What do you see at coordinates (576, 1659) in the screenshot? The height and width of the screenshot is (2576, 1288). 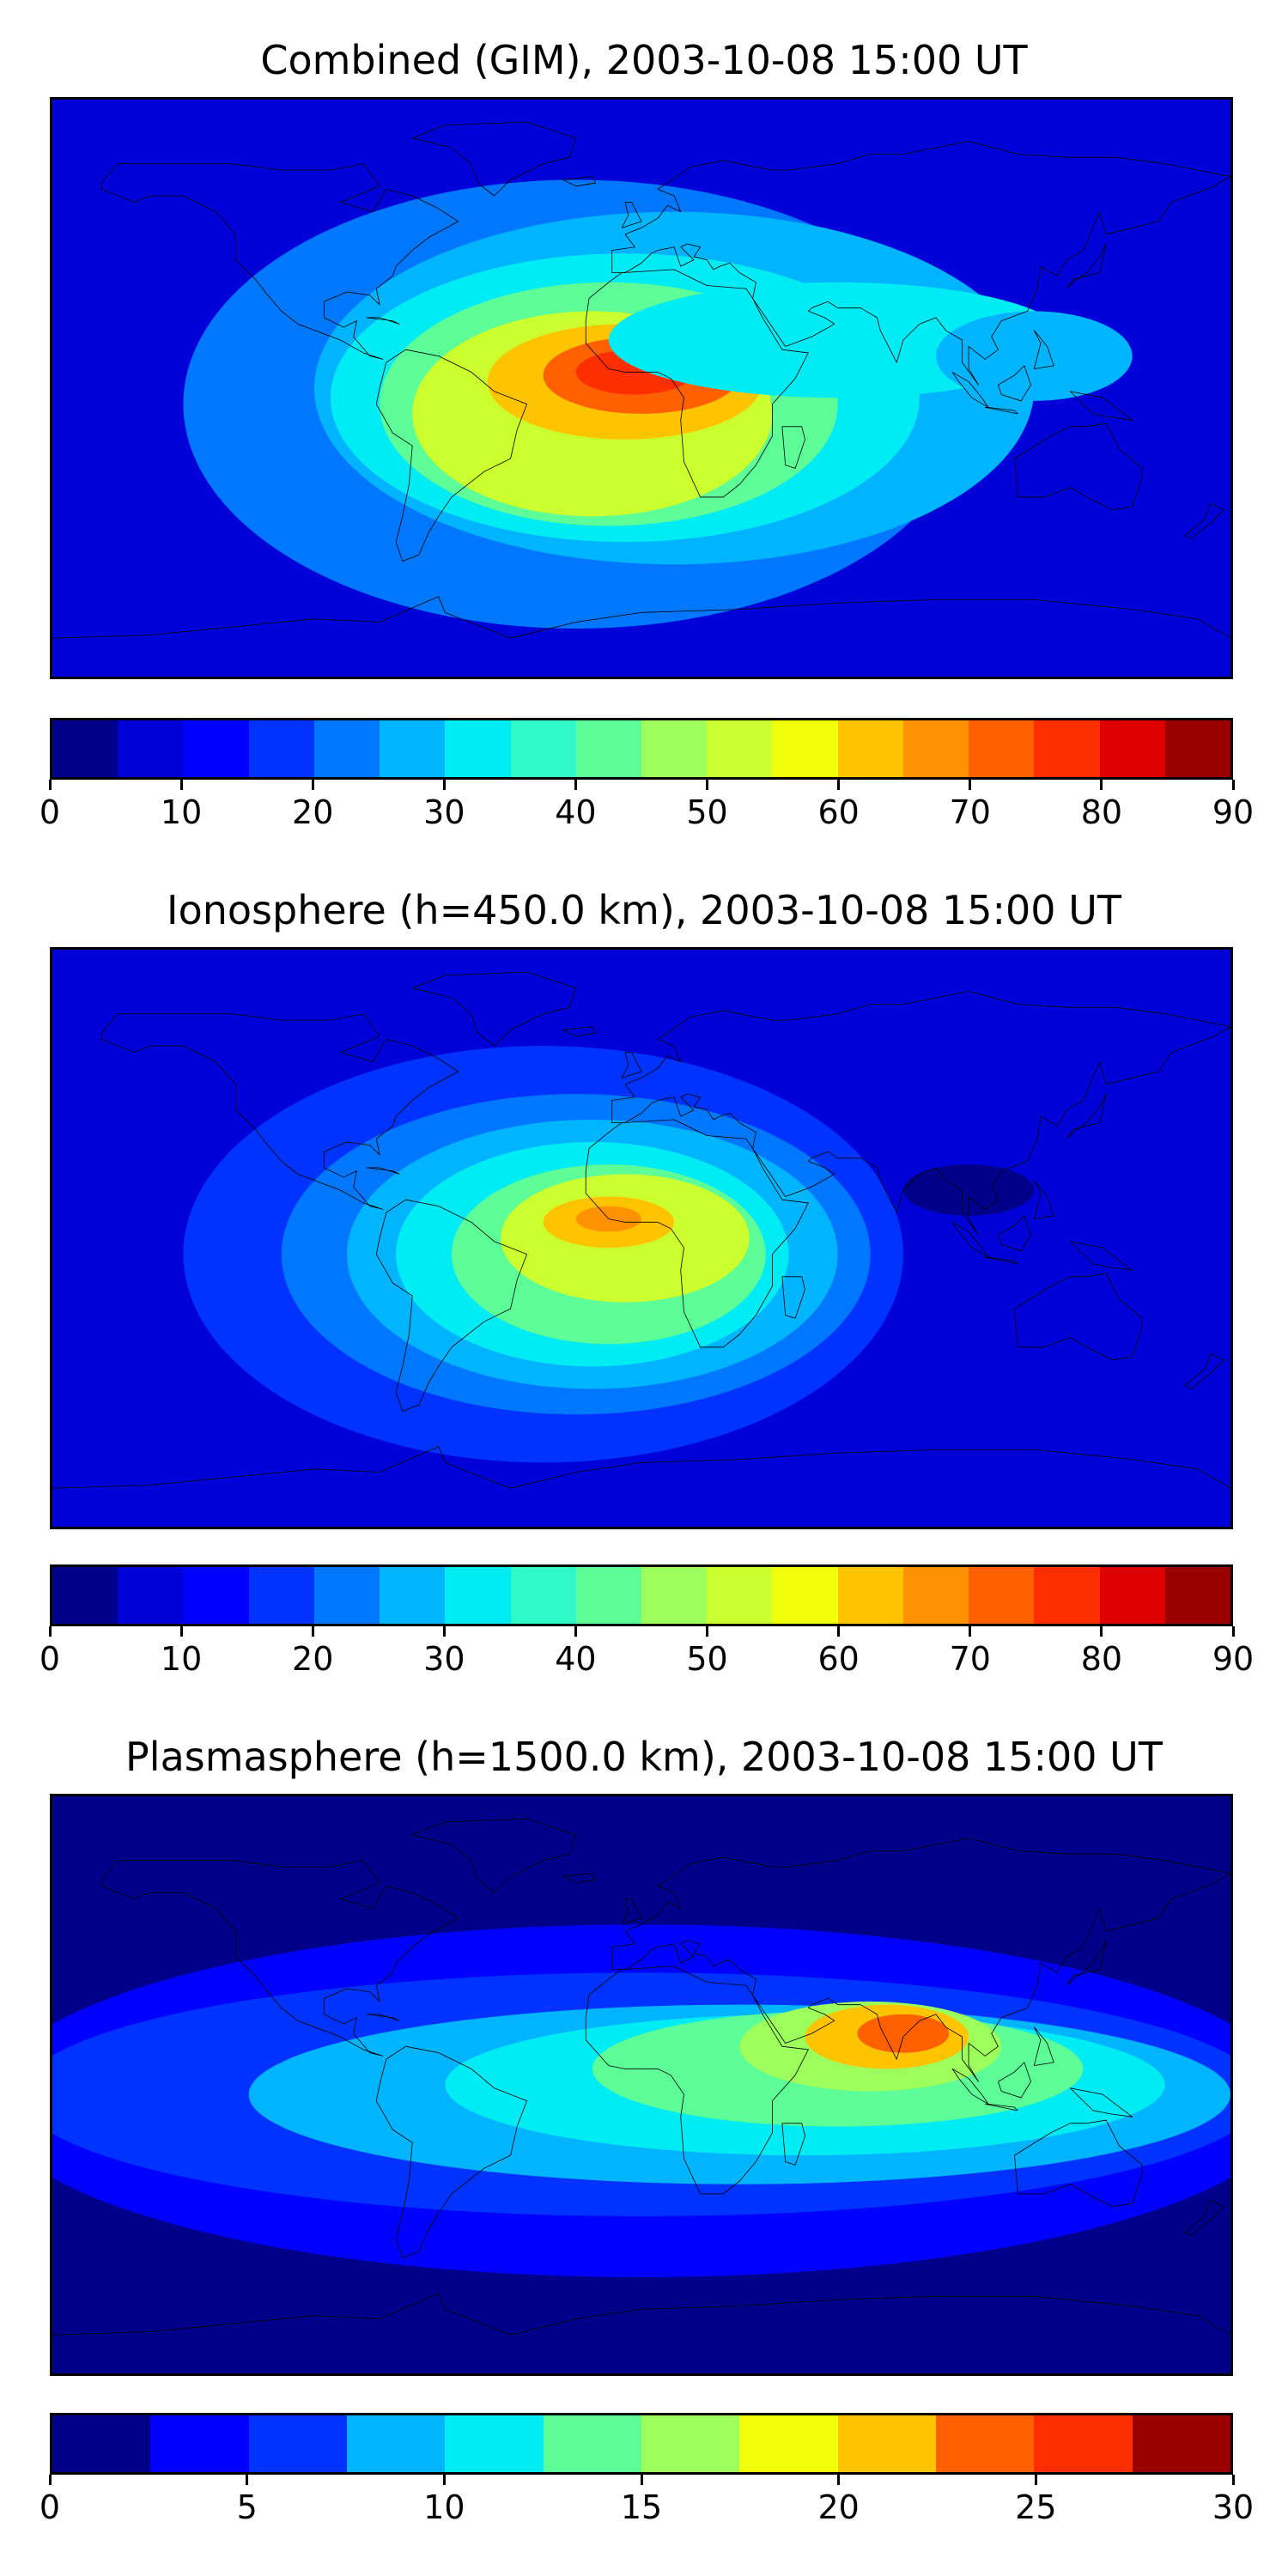 I see `colorbar-tick-label: 40` at bounding box center [576, 1659].